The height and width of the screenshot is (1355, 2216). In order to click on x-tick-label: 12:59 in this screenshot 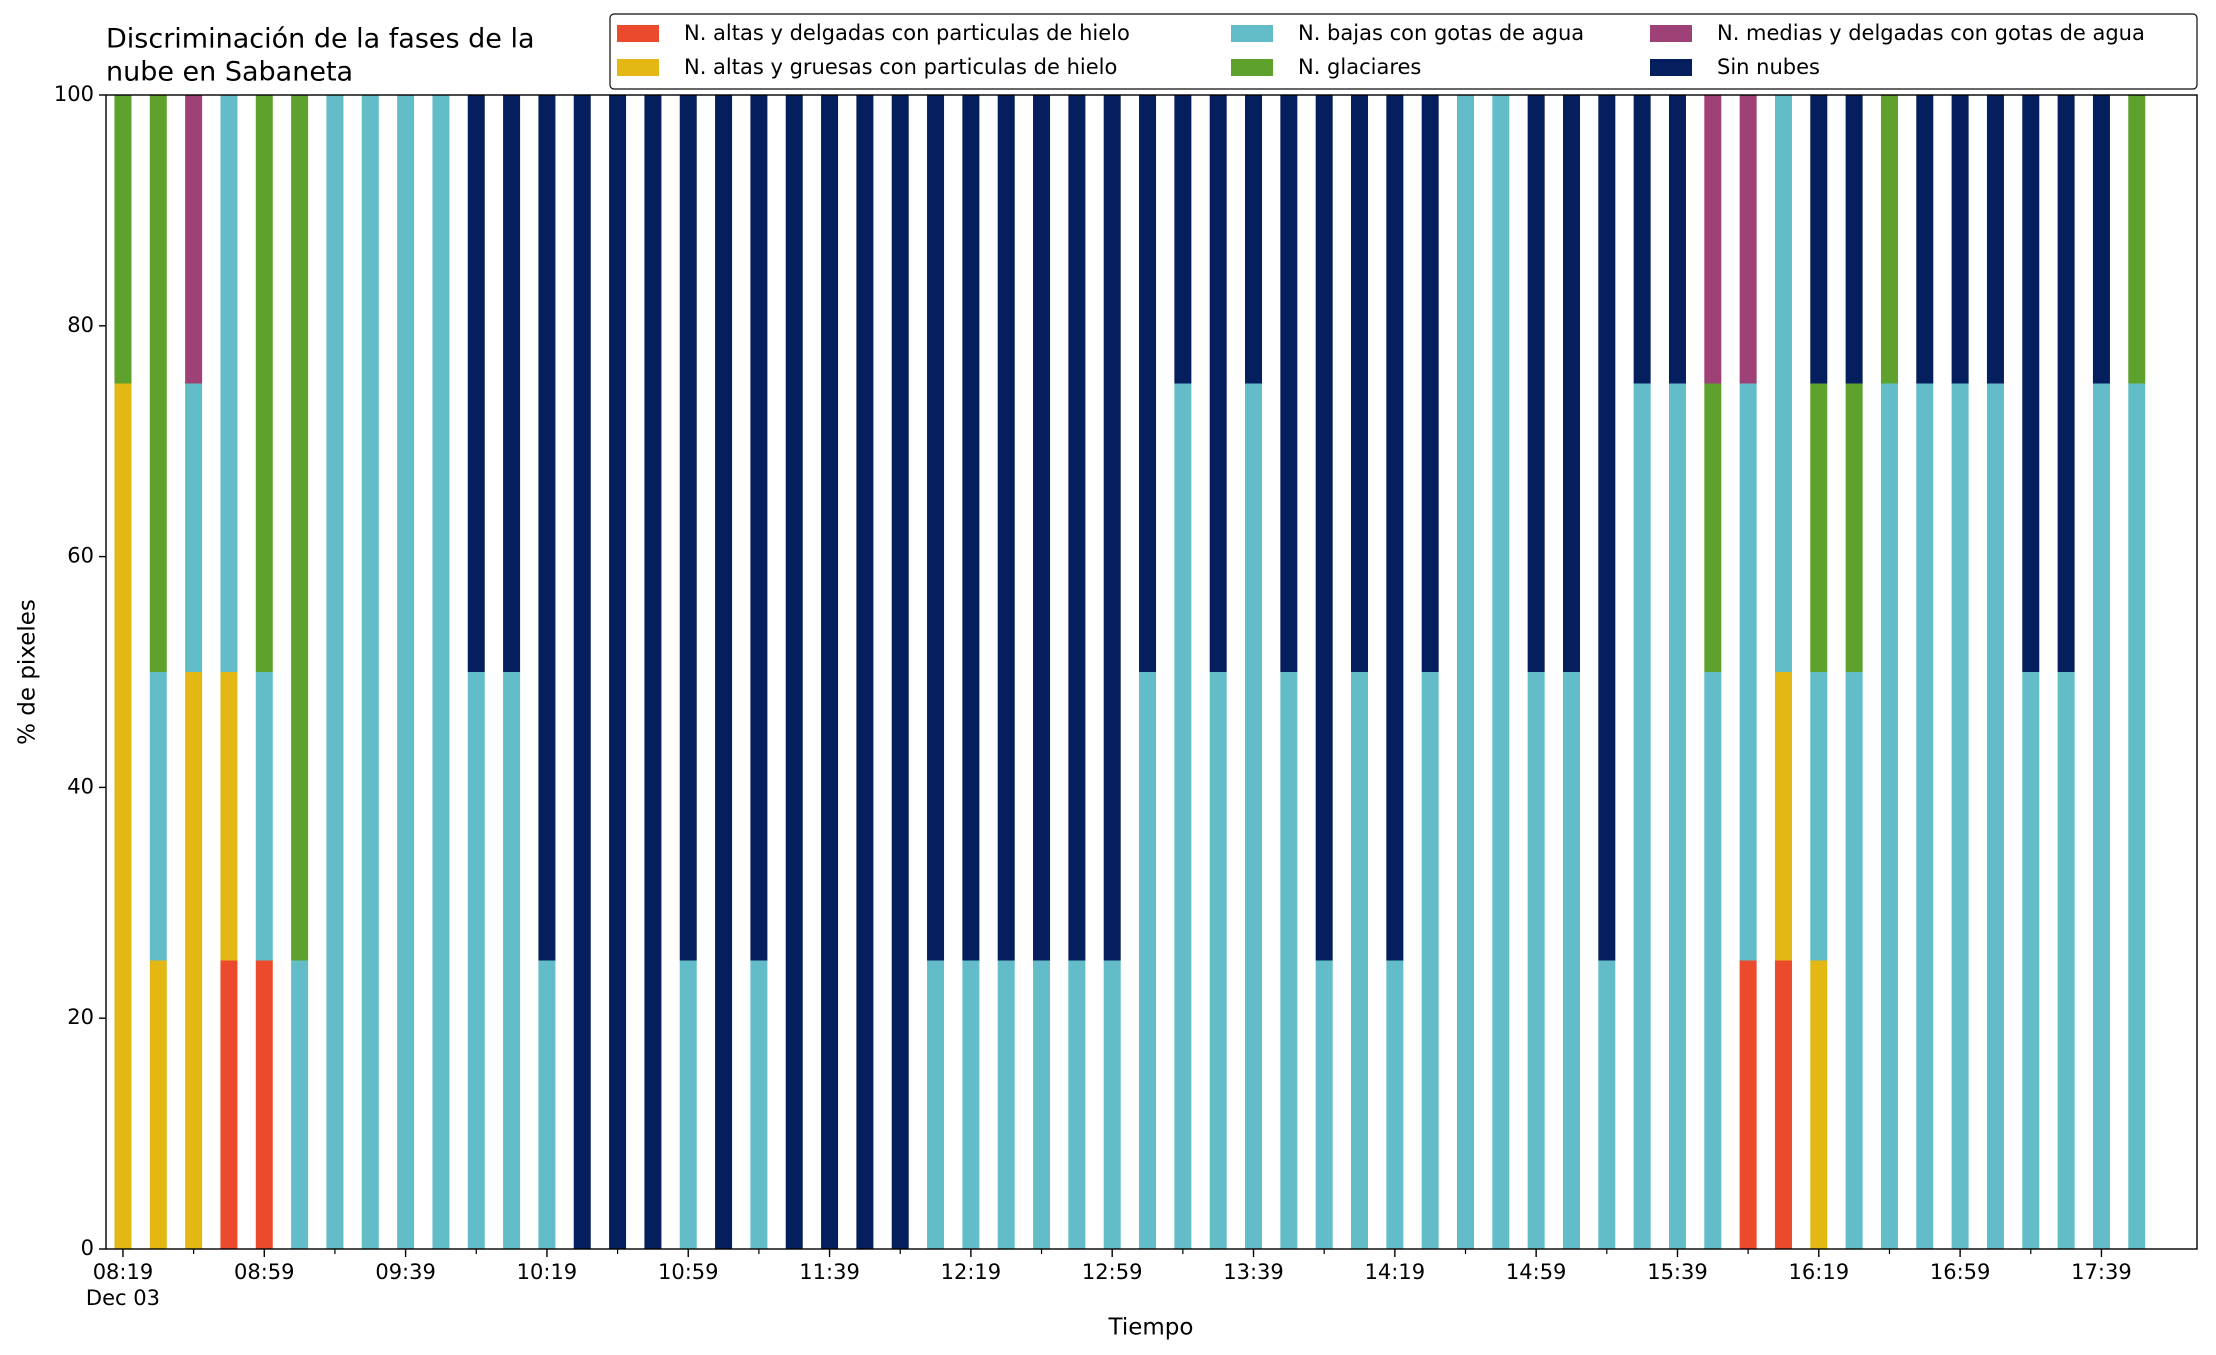, I will do `click(1112, 1272)`.